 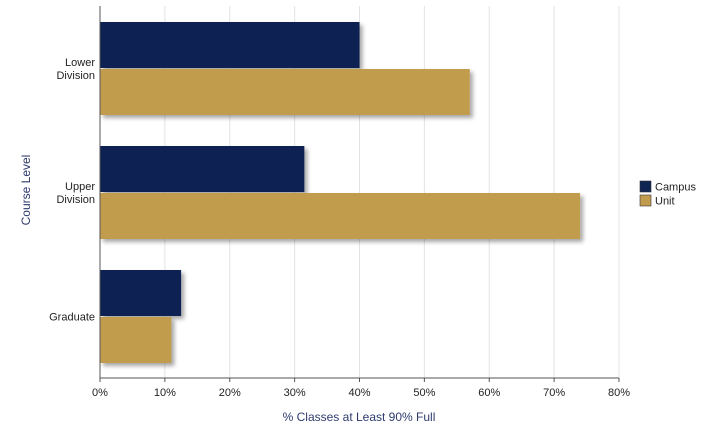 What do you see at coordinates (619, 393) in the screenshot?
I see `x-tick-label: 80%` at bounding box center [619, 393].